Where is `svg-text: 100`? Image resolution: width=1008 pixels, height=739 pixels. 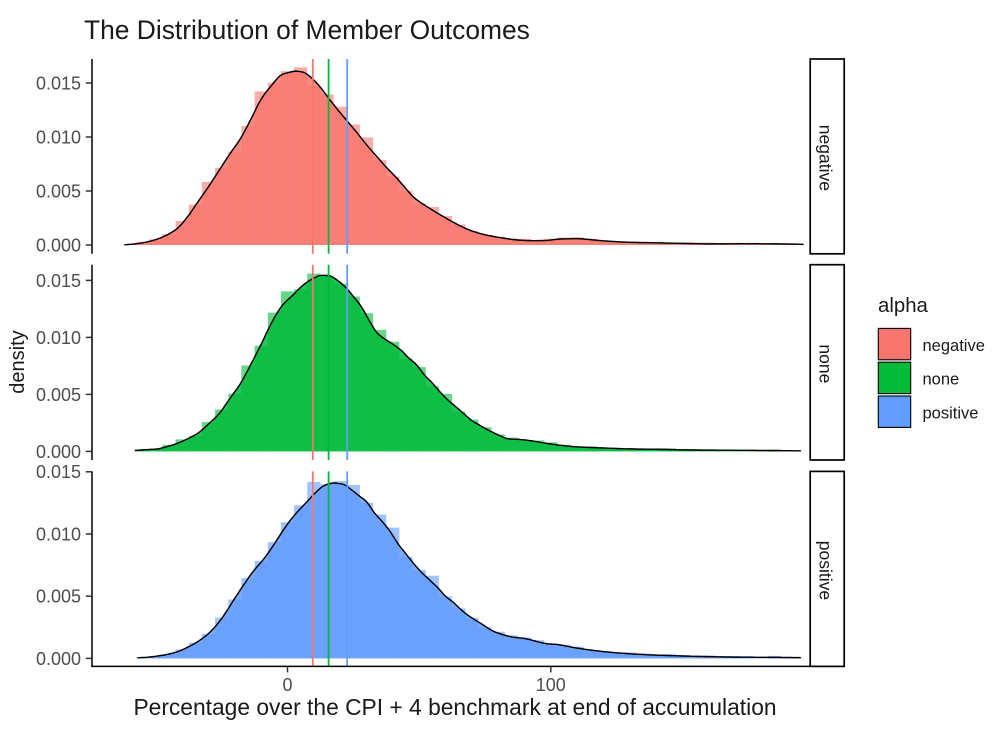
svg-text: 100 is located at coordinates (551, 685).